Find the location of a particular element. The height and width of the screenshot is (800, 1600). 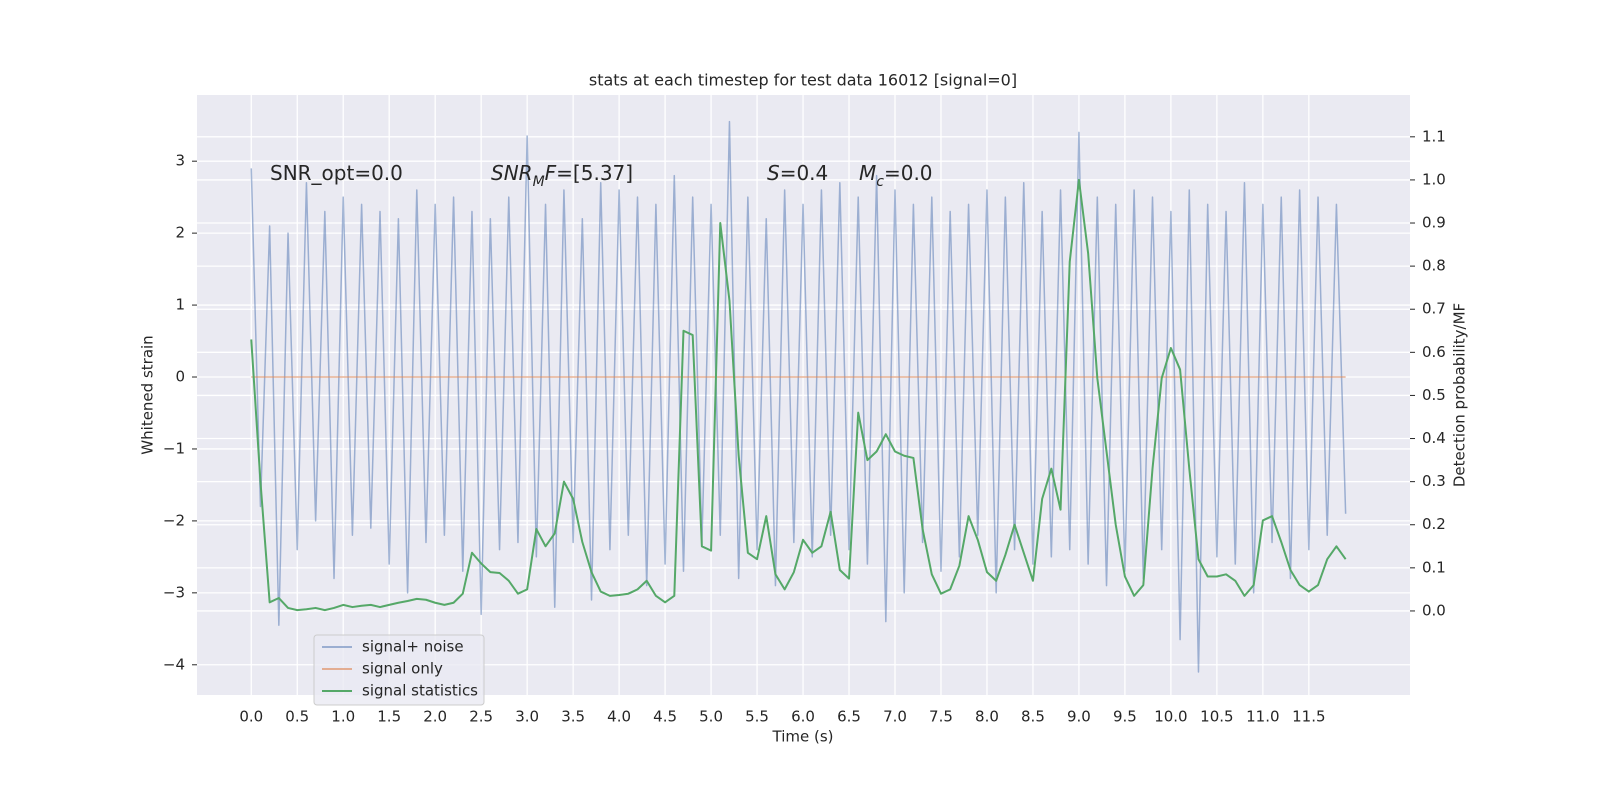

y2-tick-label: 0.4 is located at coordinates (1434, 438).